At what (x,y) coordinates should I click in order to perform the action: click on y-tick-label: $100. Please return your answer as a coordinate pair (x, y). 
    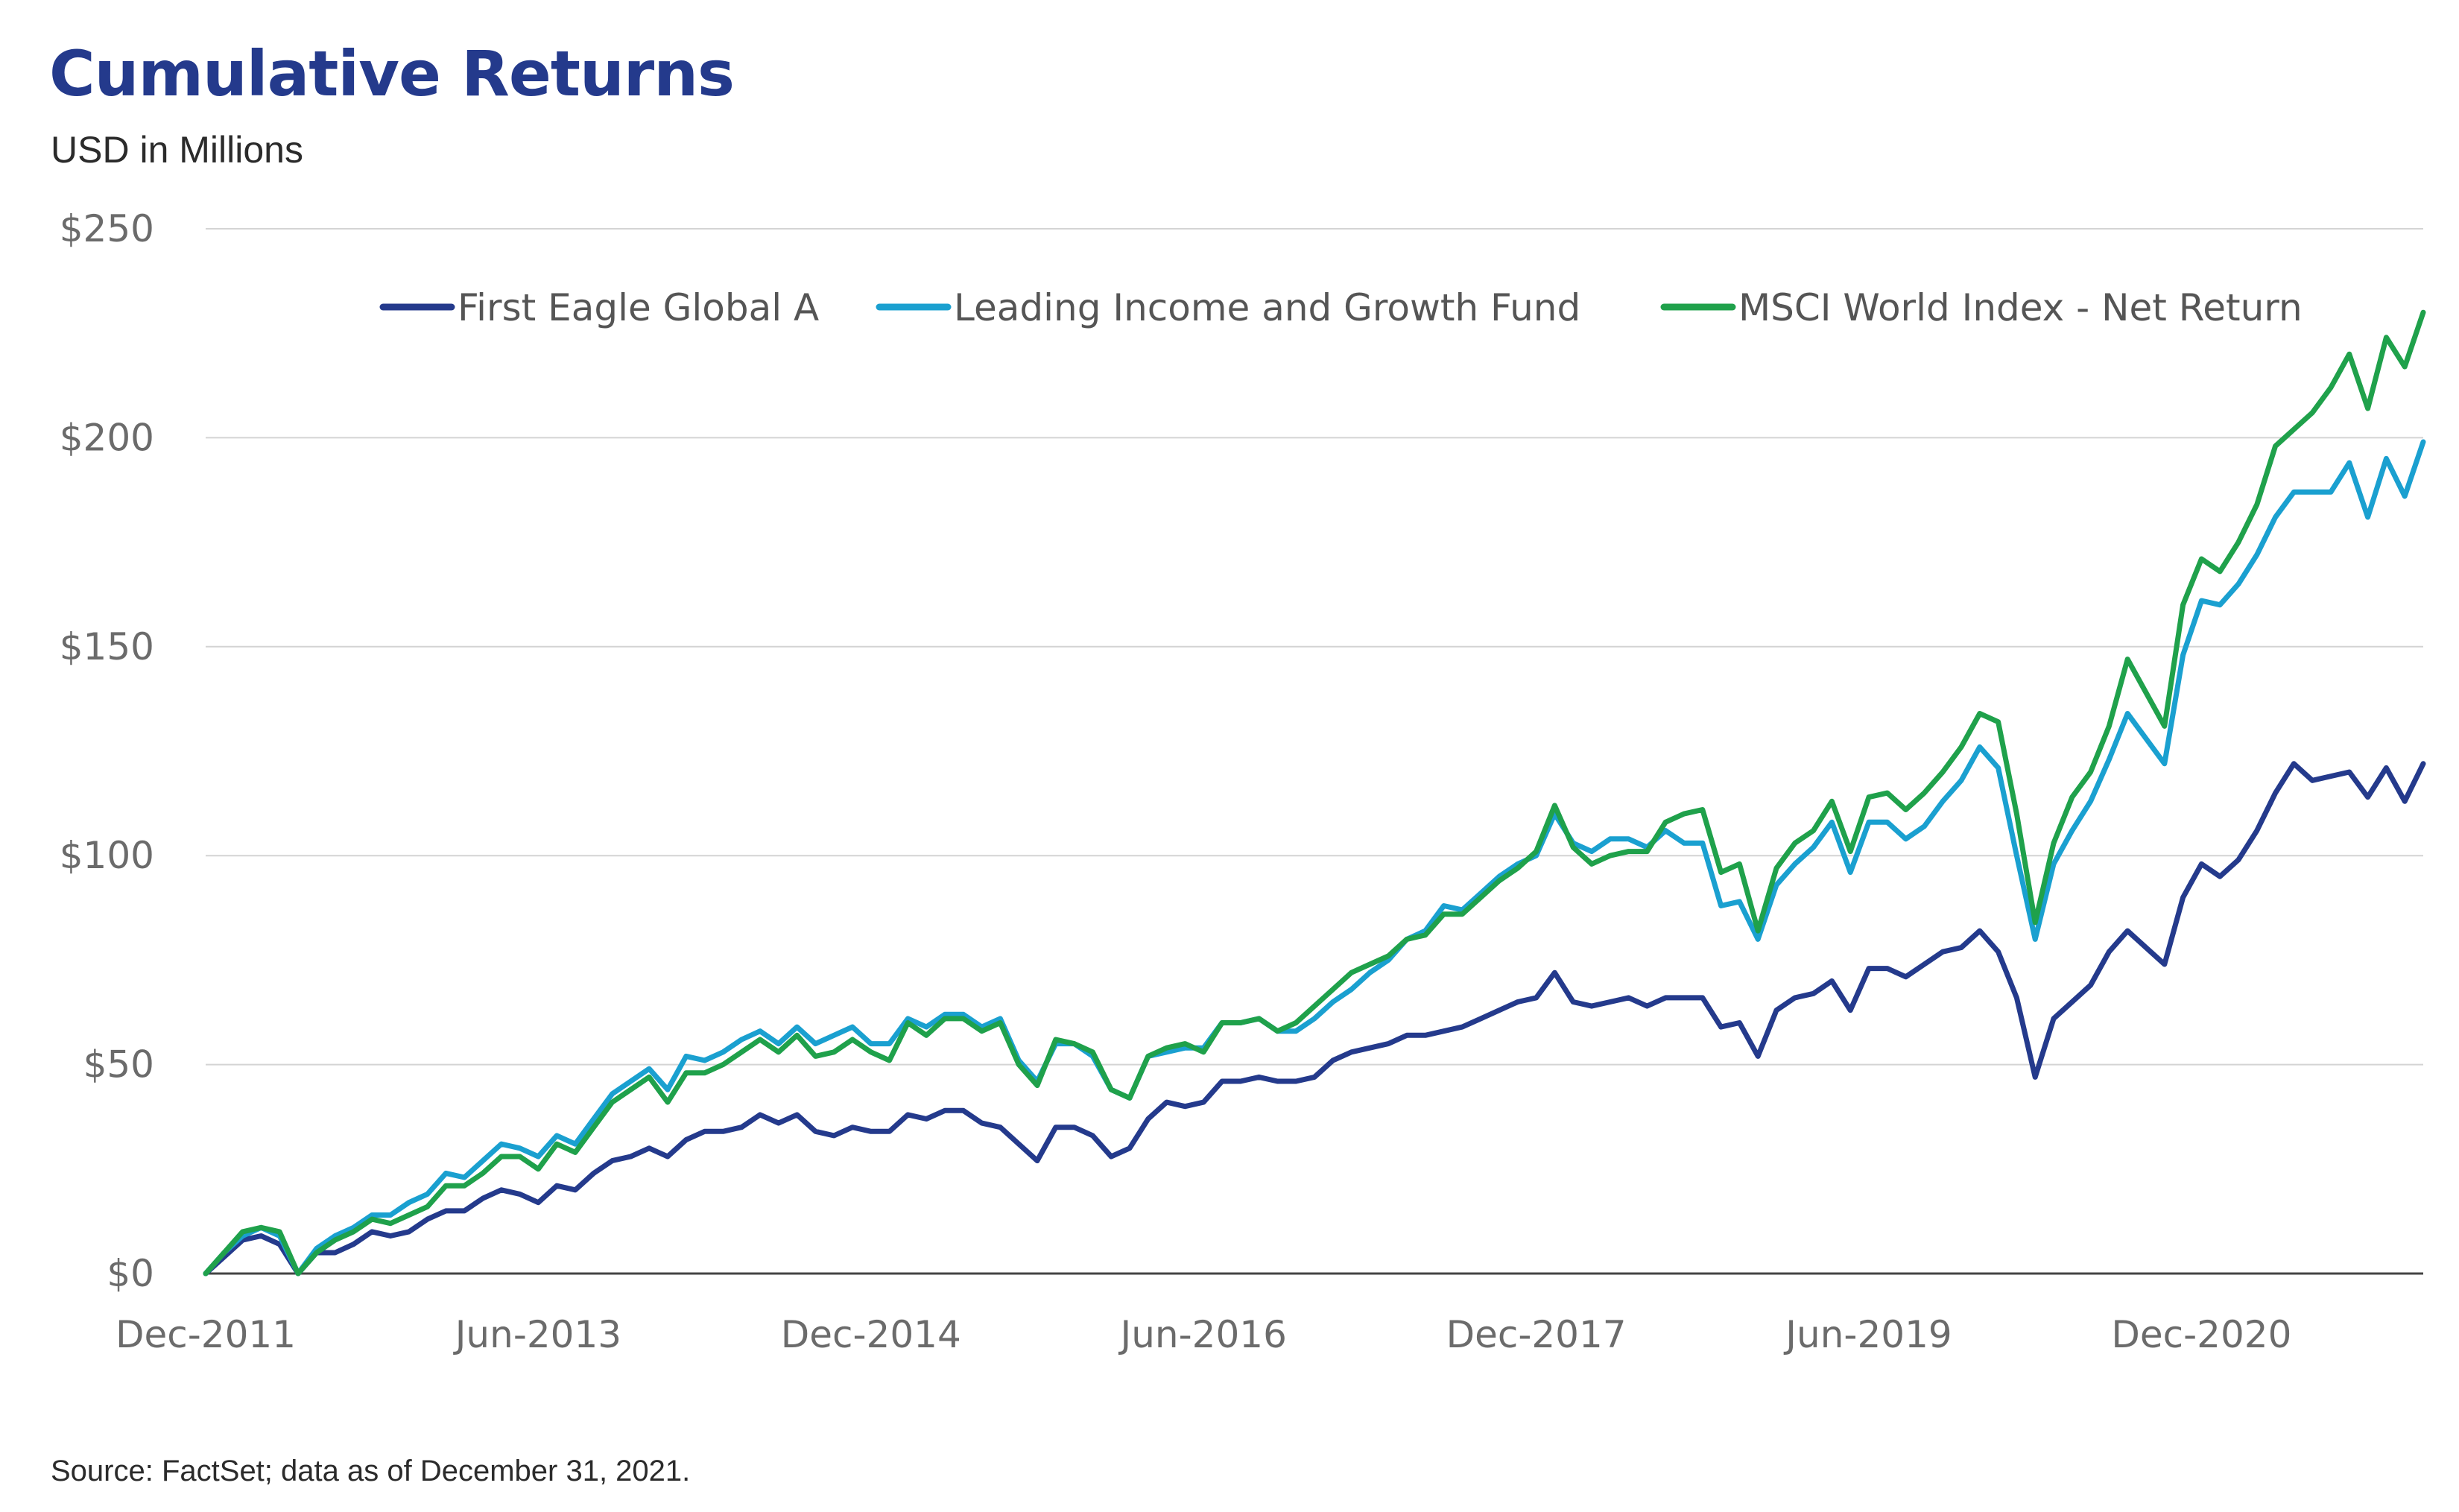
    Looking at the image, I should click on (107, 856).